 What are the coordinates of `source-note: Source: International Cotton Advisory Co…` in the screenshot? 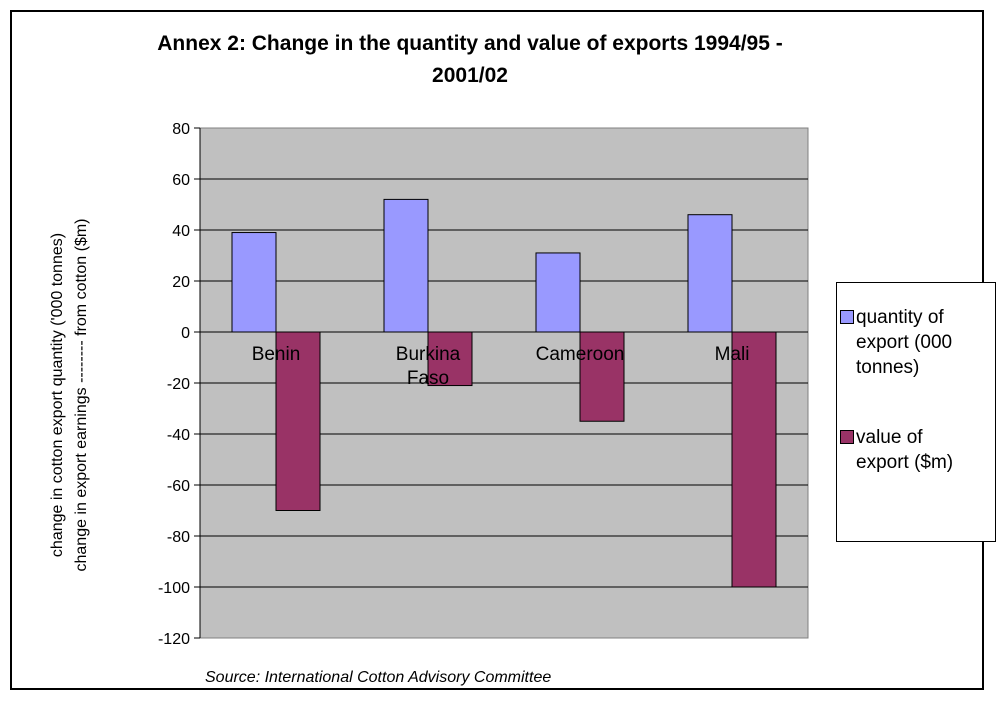 It's located at (378, 677).